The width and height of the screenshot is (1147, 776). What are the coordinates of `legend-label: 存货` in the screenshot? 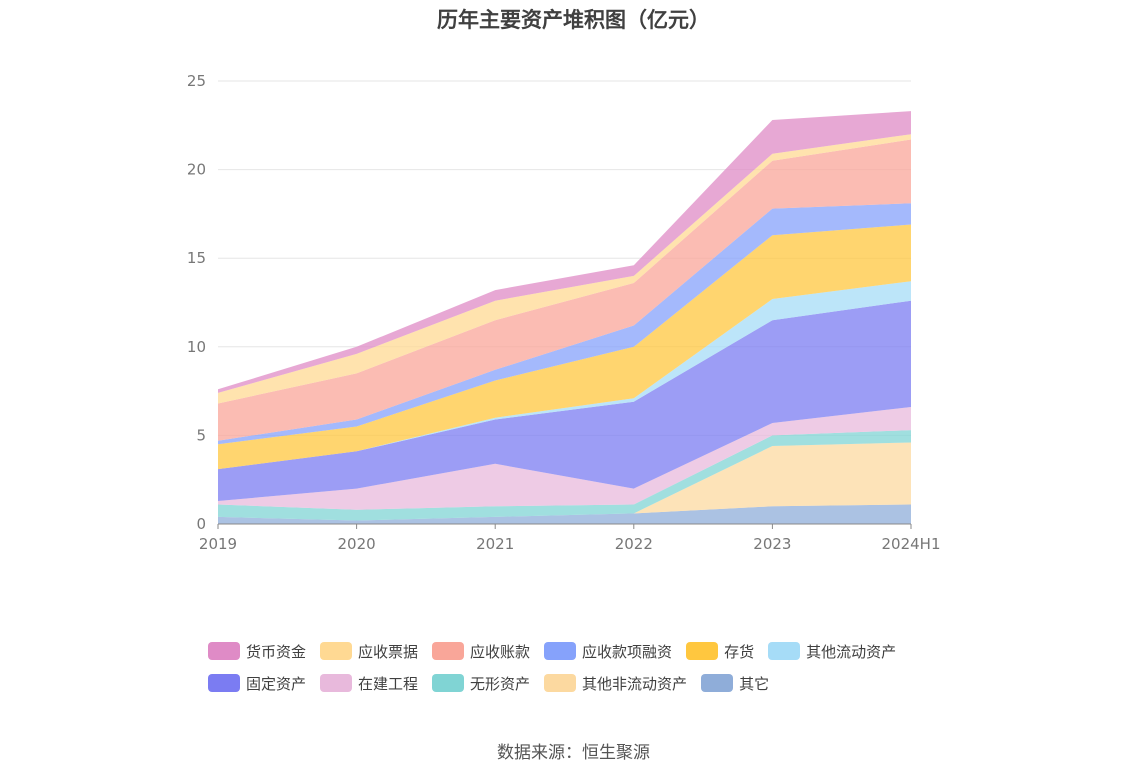 It's located at (739, 651).